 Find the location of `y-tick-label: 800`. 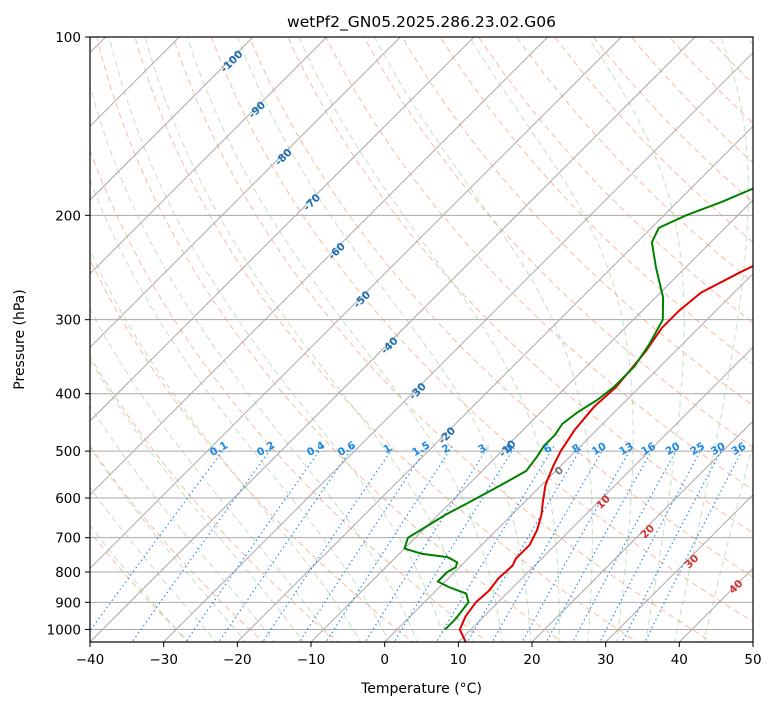

y-tick-label: 800 is located at coordinates (68, 573).